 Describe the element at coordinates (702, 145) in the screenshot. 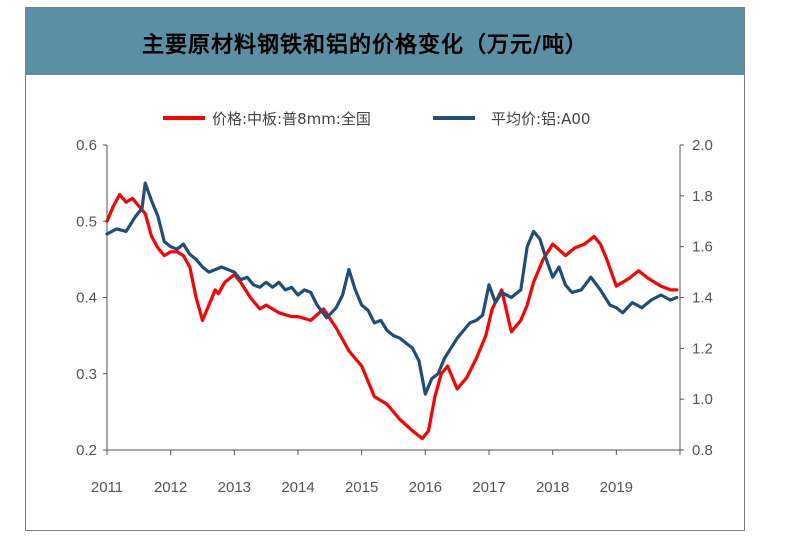

I see `right-tick-label: 2.0` at that location.